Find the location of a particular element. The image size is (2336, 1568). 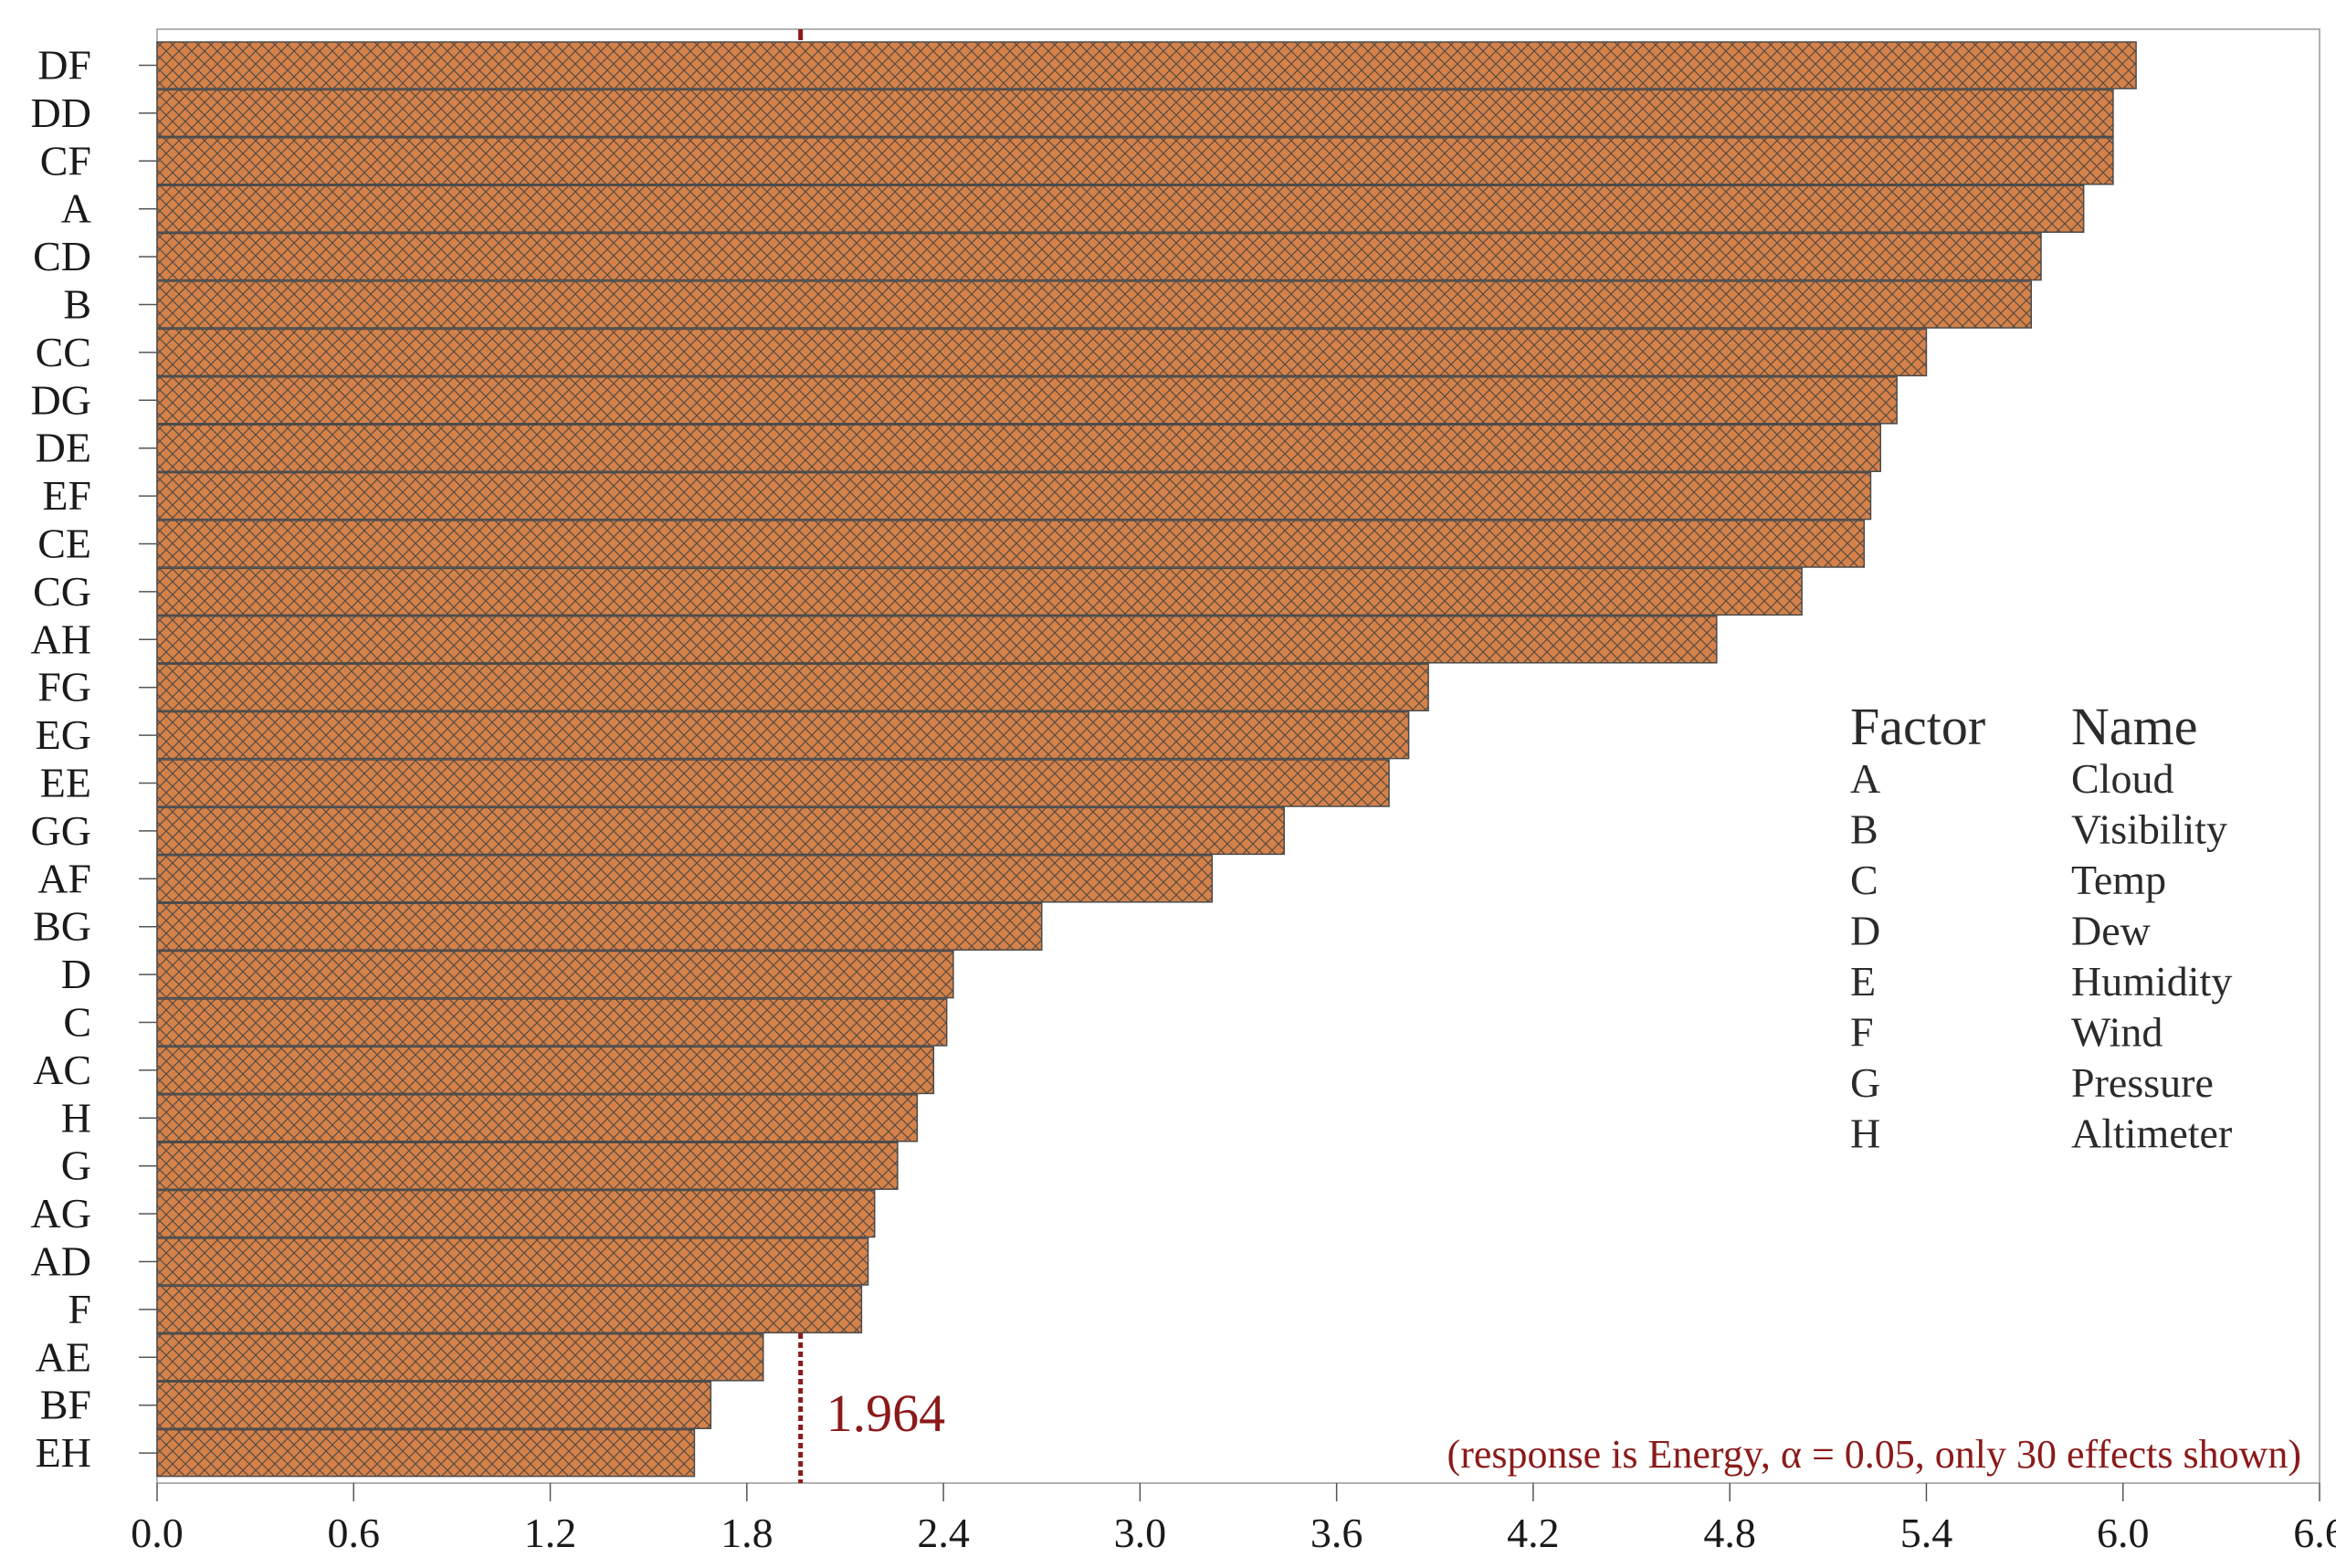

bar-ce is located at coordinates (1011, 544).